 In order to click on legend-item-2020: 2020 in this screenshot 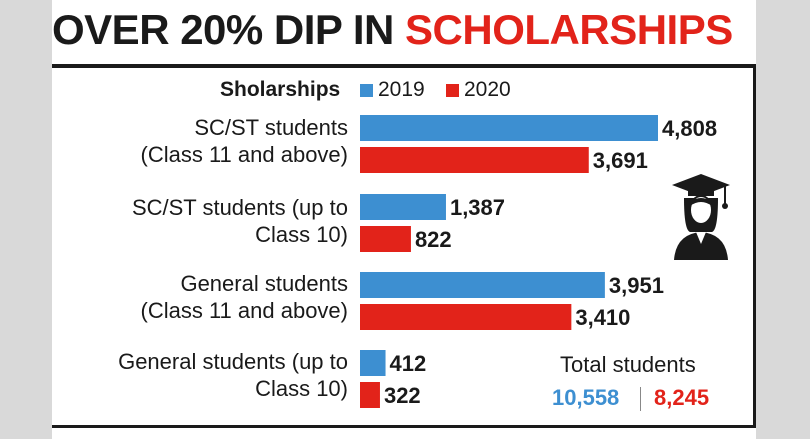, I will do `click(478, 90)`.